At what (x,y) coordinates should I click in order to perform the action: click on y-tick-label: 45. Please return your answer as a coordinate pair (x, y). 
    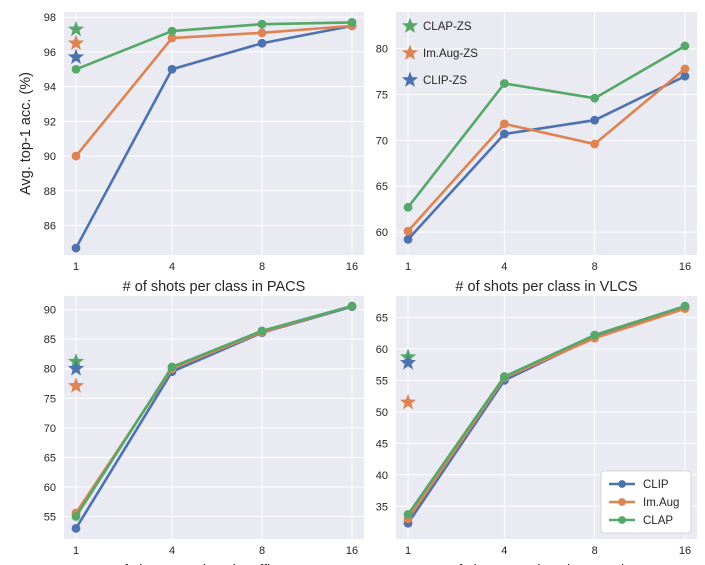
    Looking at the image, I should click on (382, 444).